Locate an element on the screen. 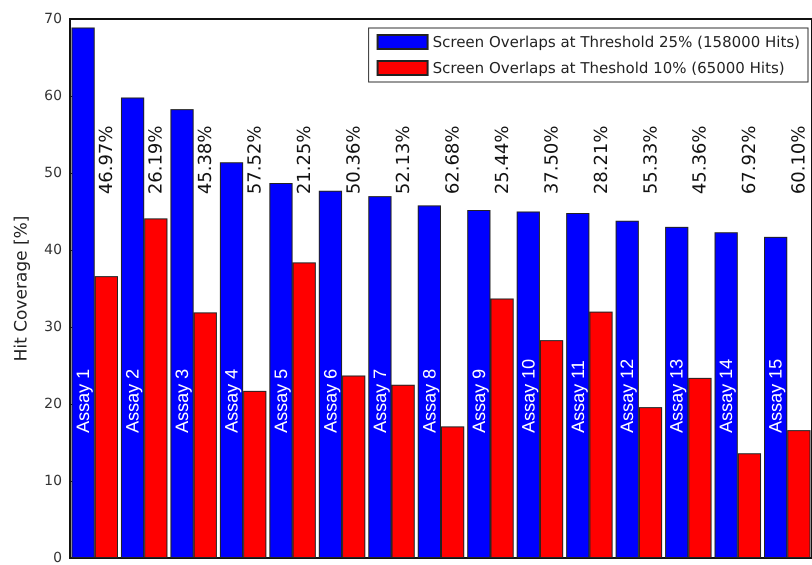  x-tick-label: Assay 11 is located at coordinates (578, 396).